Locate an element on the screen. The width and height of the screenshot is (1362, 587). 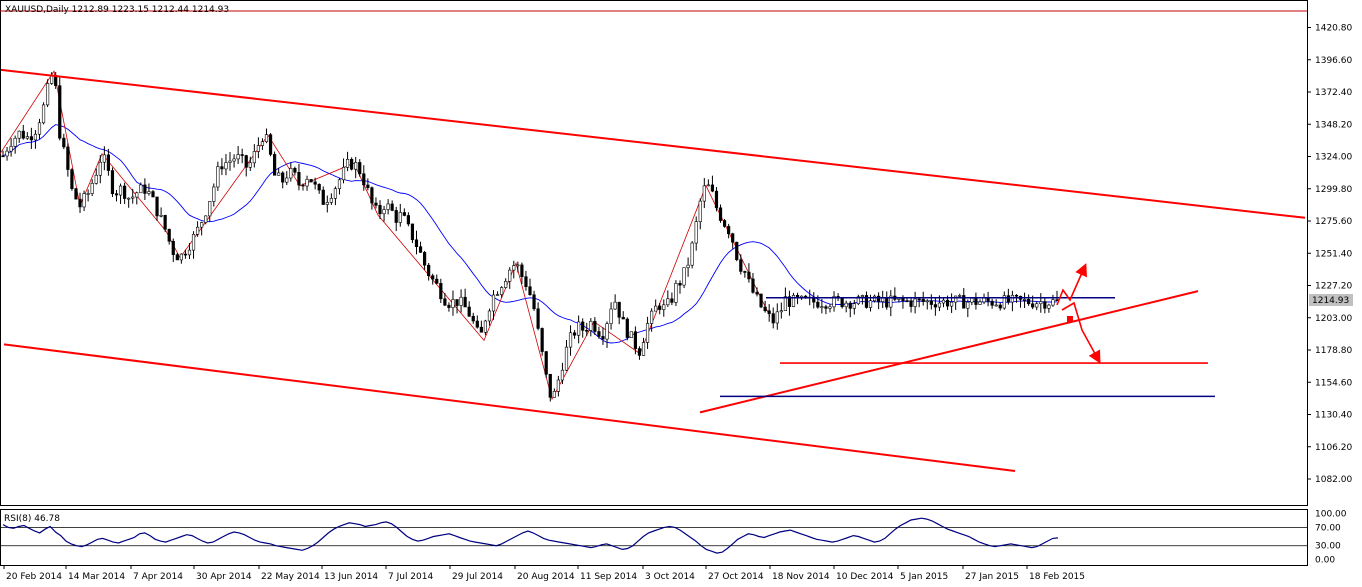
bullish-scenario-arrow is located at coordinates (1071, 284).